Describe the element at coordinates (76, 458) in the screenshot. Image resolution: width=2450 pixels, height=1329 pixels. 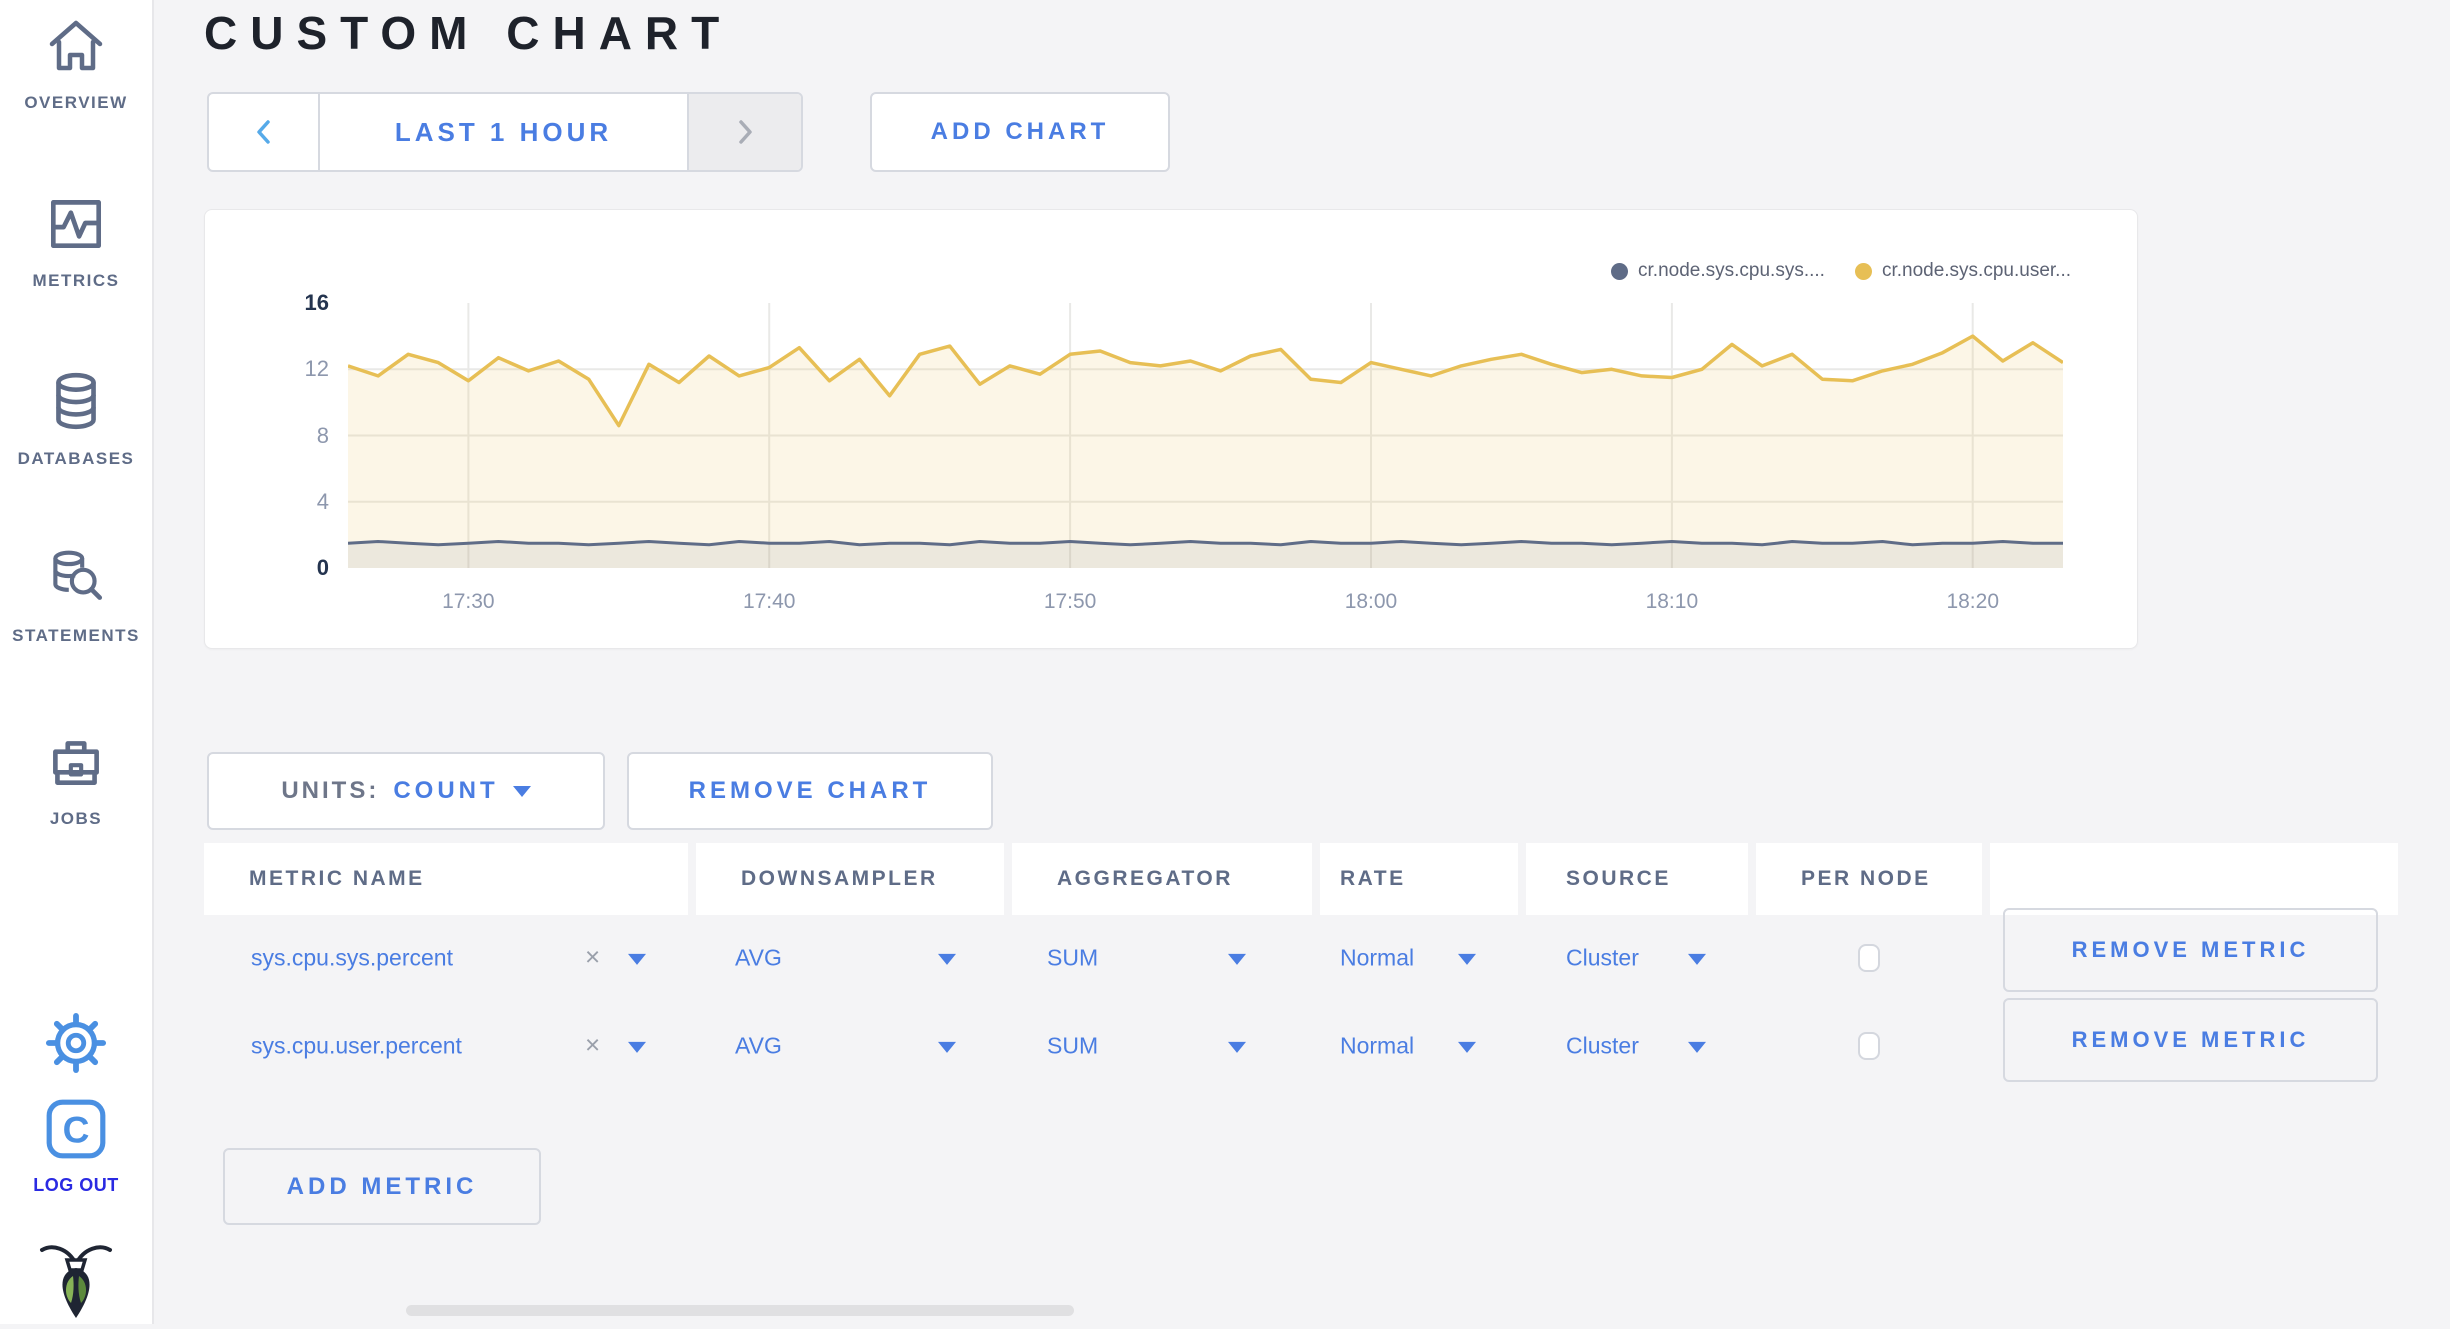
I see `sidebar-label: DATABASES` at that location.